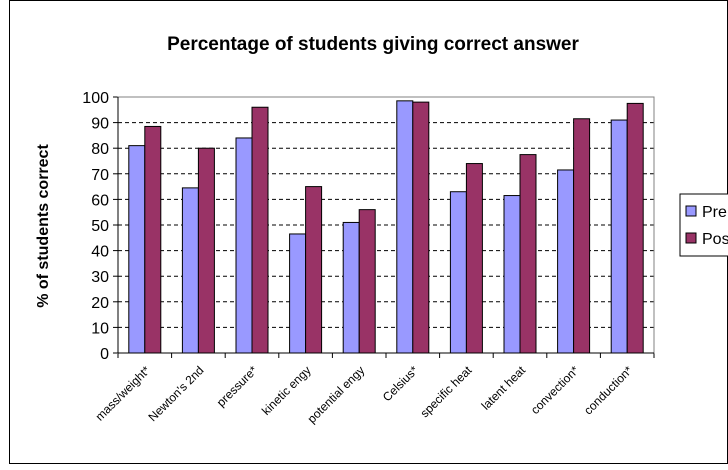 This screenshot has width=728, height=470. I want to click on y-tick-label: 90, so click(100, 124).